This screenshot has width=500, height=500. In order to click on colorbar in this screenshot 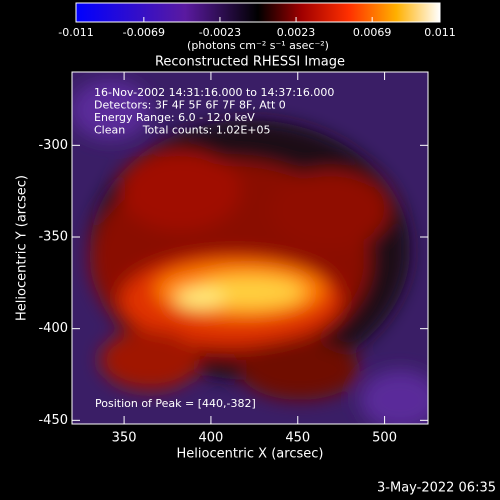, I will do `click(258, 12)`.